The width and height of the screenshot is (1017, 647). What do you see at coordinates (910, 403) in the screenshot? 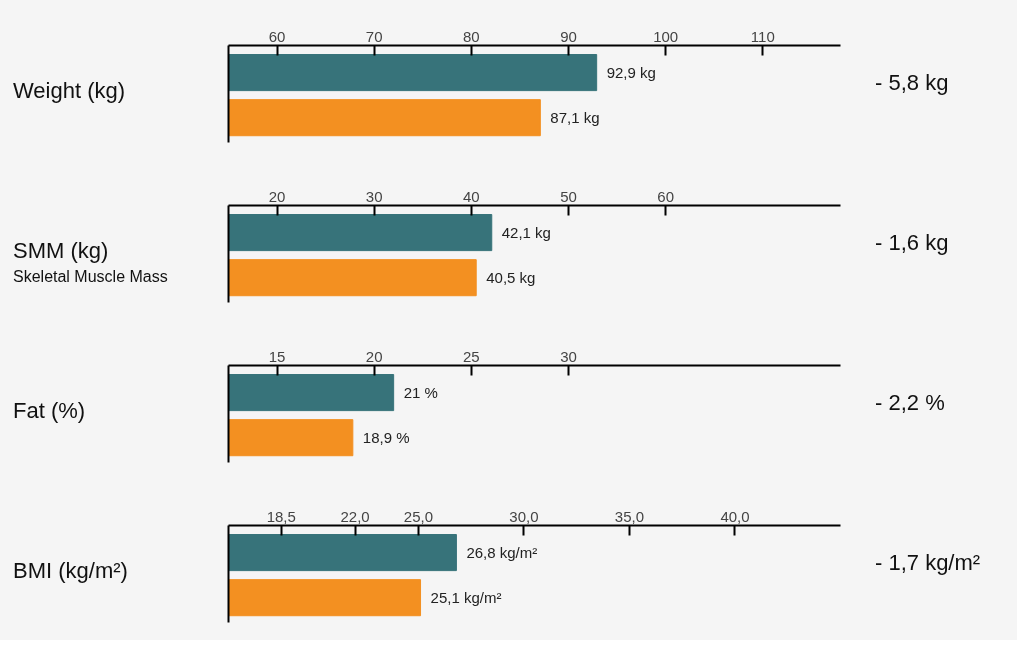
I see `text: - 2,2 %` at bounding box center [910, 403].